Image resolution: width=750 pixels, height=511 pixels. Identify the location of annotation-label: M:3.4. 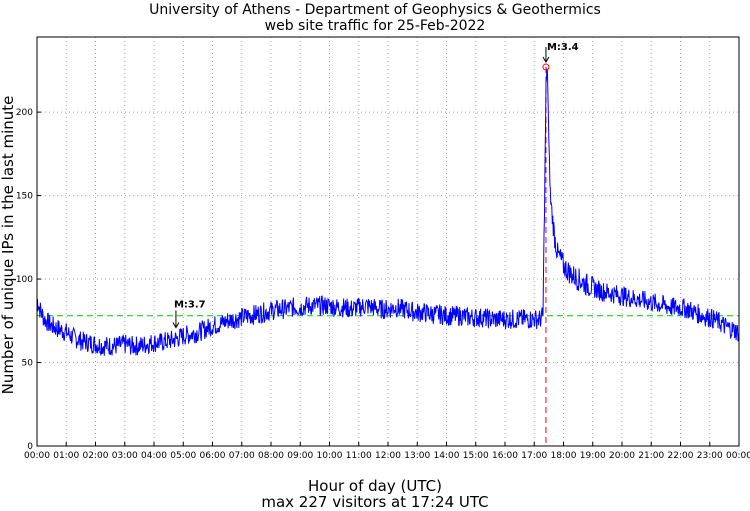
(563, 47).